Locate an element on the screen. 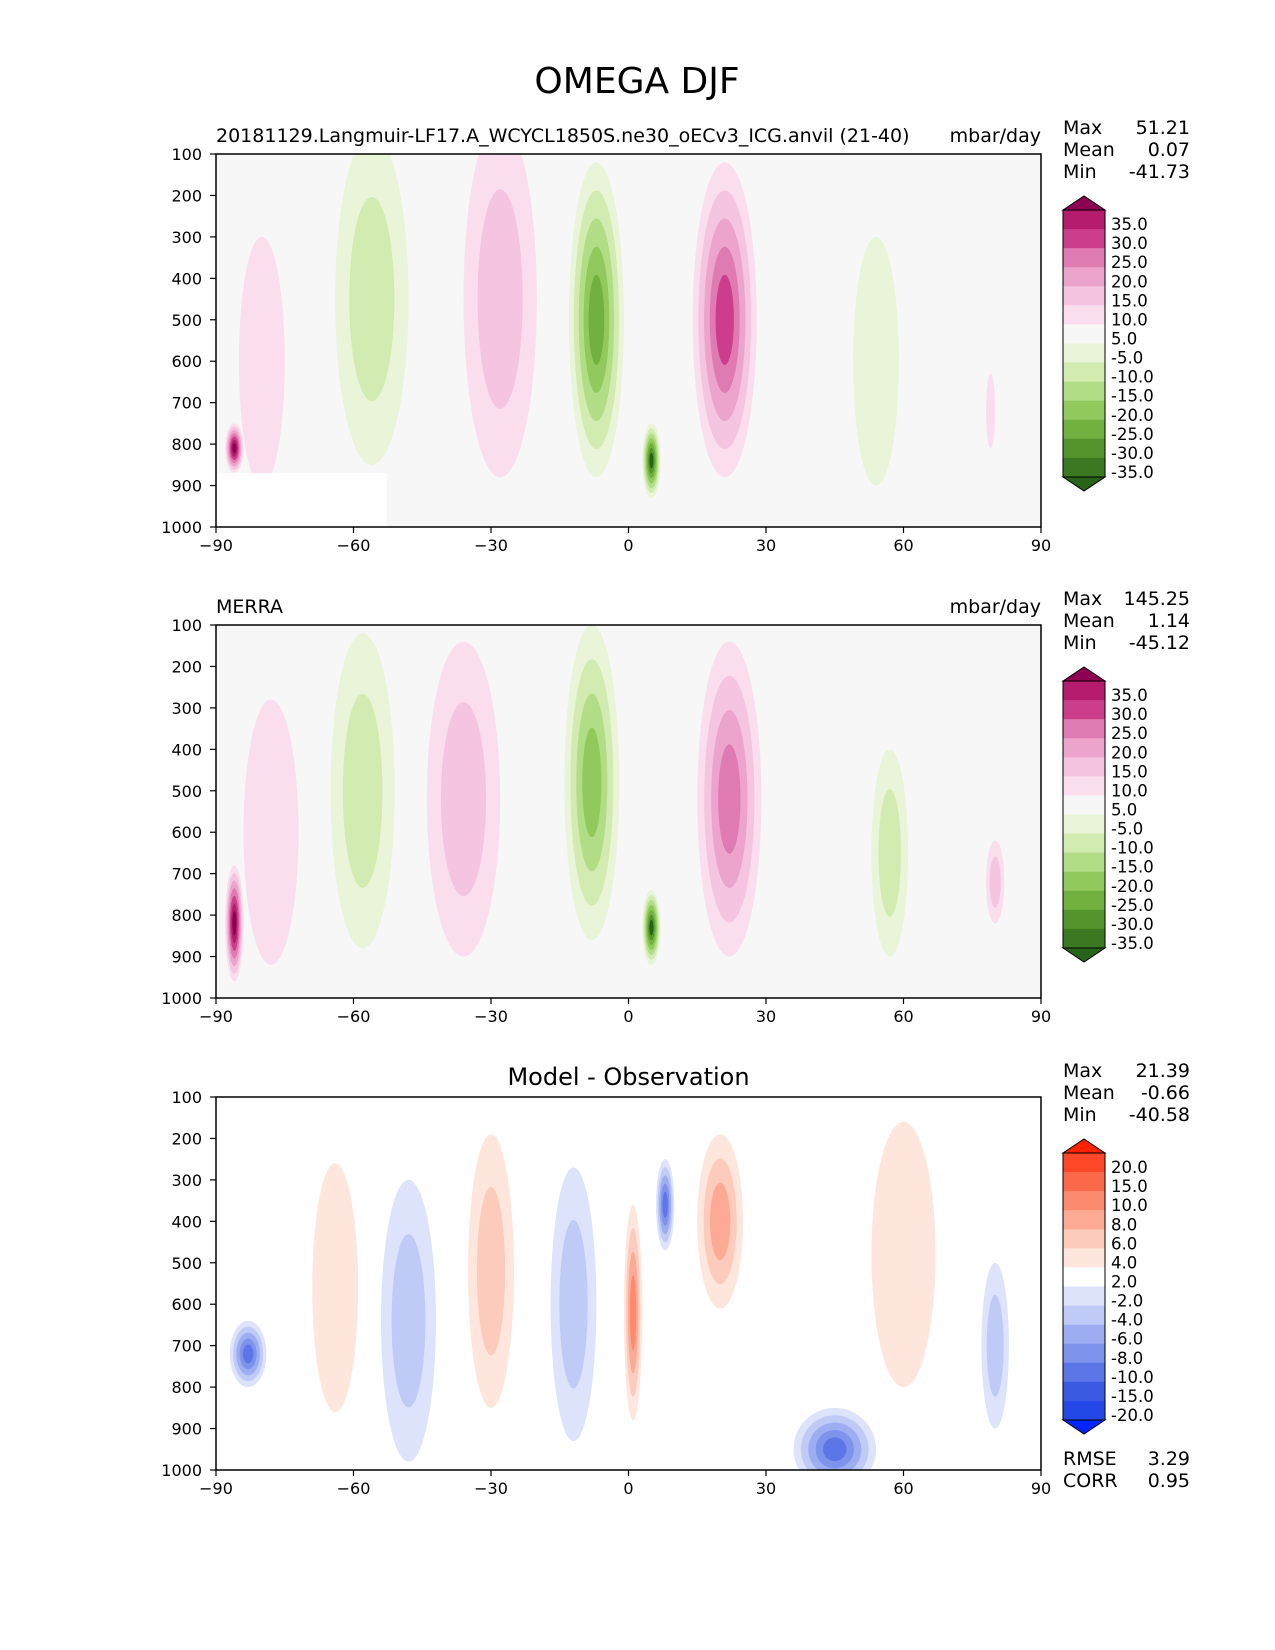  colorbar-label: 2.0 is located at coordinates (1124, 1282).